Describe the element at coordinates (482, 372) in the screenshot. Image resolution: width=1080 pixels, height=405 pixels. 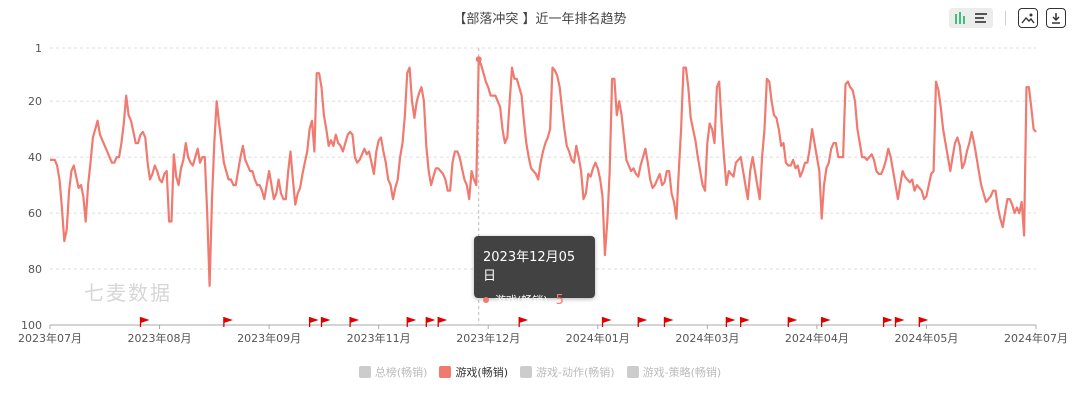
I see `legend-label: 游戏(畅销)` at that location.